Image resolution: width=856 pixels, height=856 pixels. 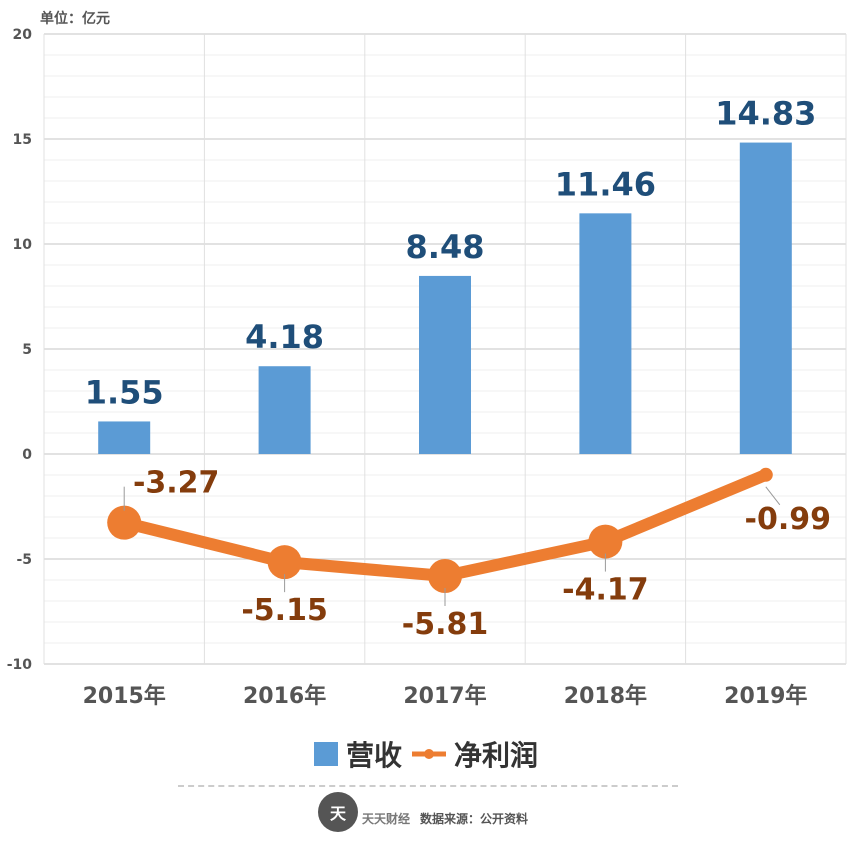 What do you see at coordinates (284, 696) in the screenshot?
I see `x-tick-label: 2016年` at bounding box center [284, 696].